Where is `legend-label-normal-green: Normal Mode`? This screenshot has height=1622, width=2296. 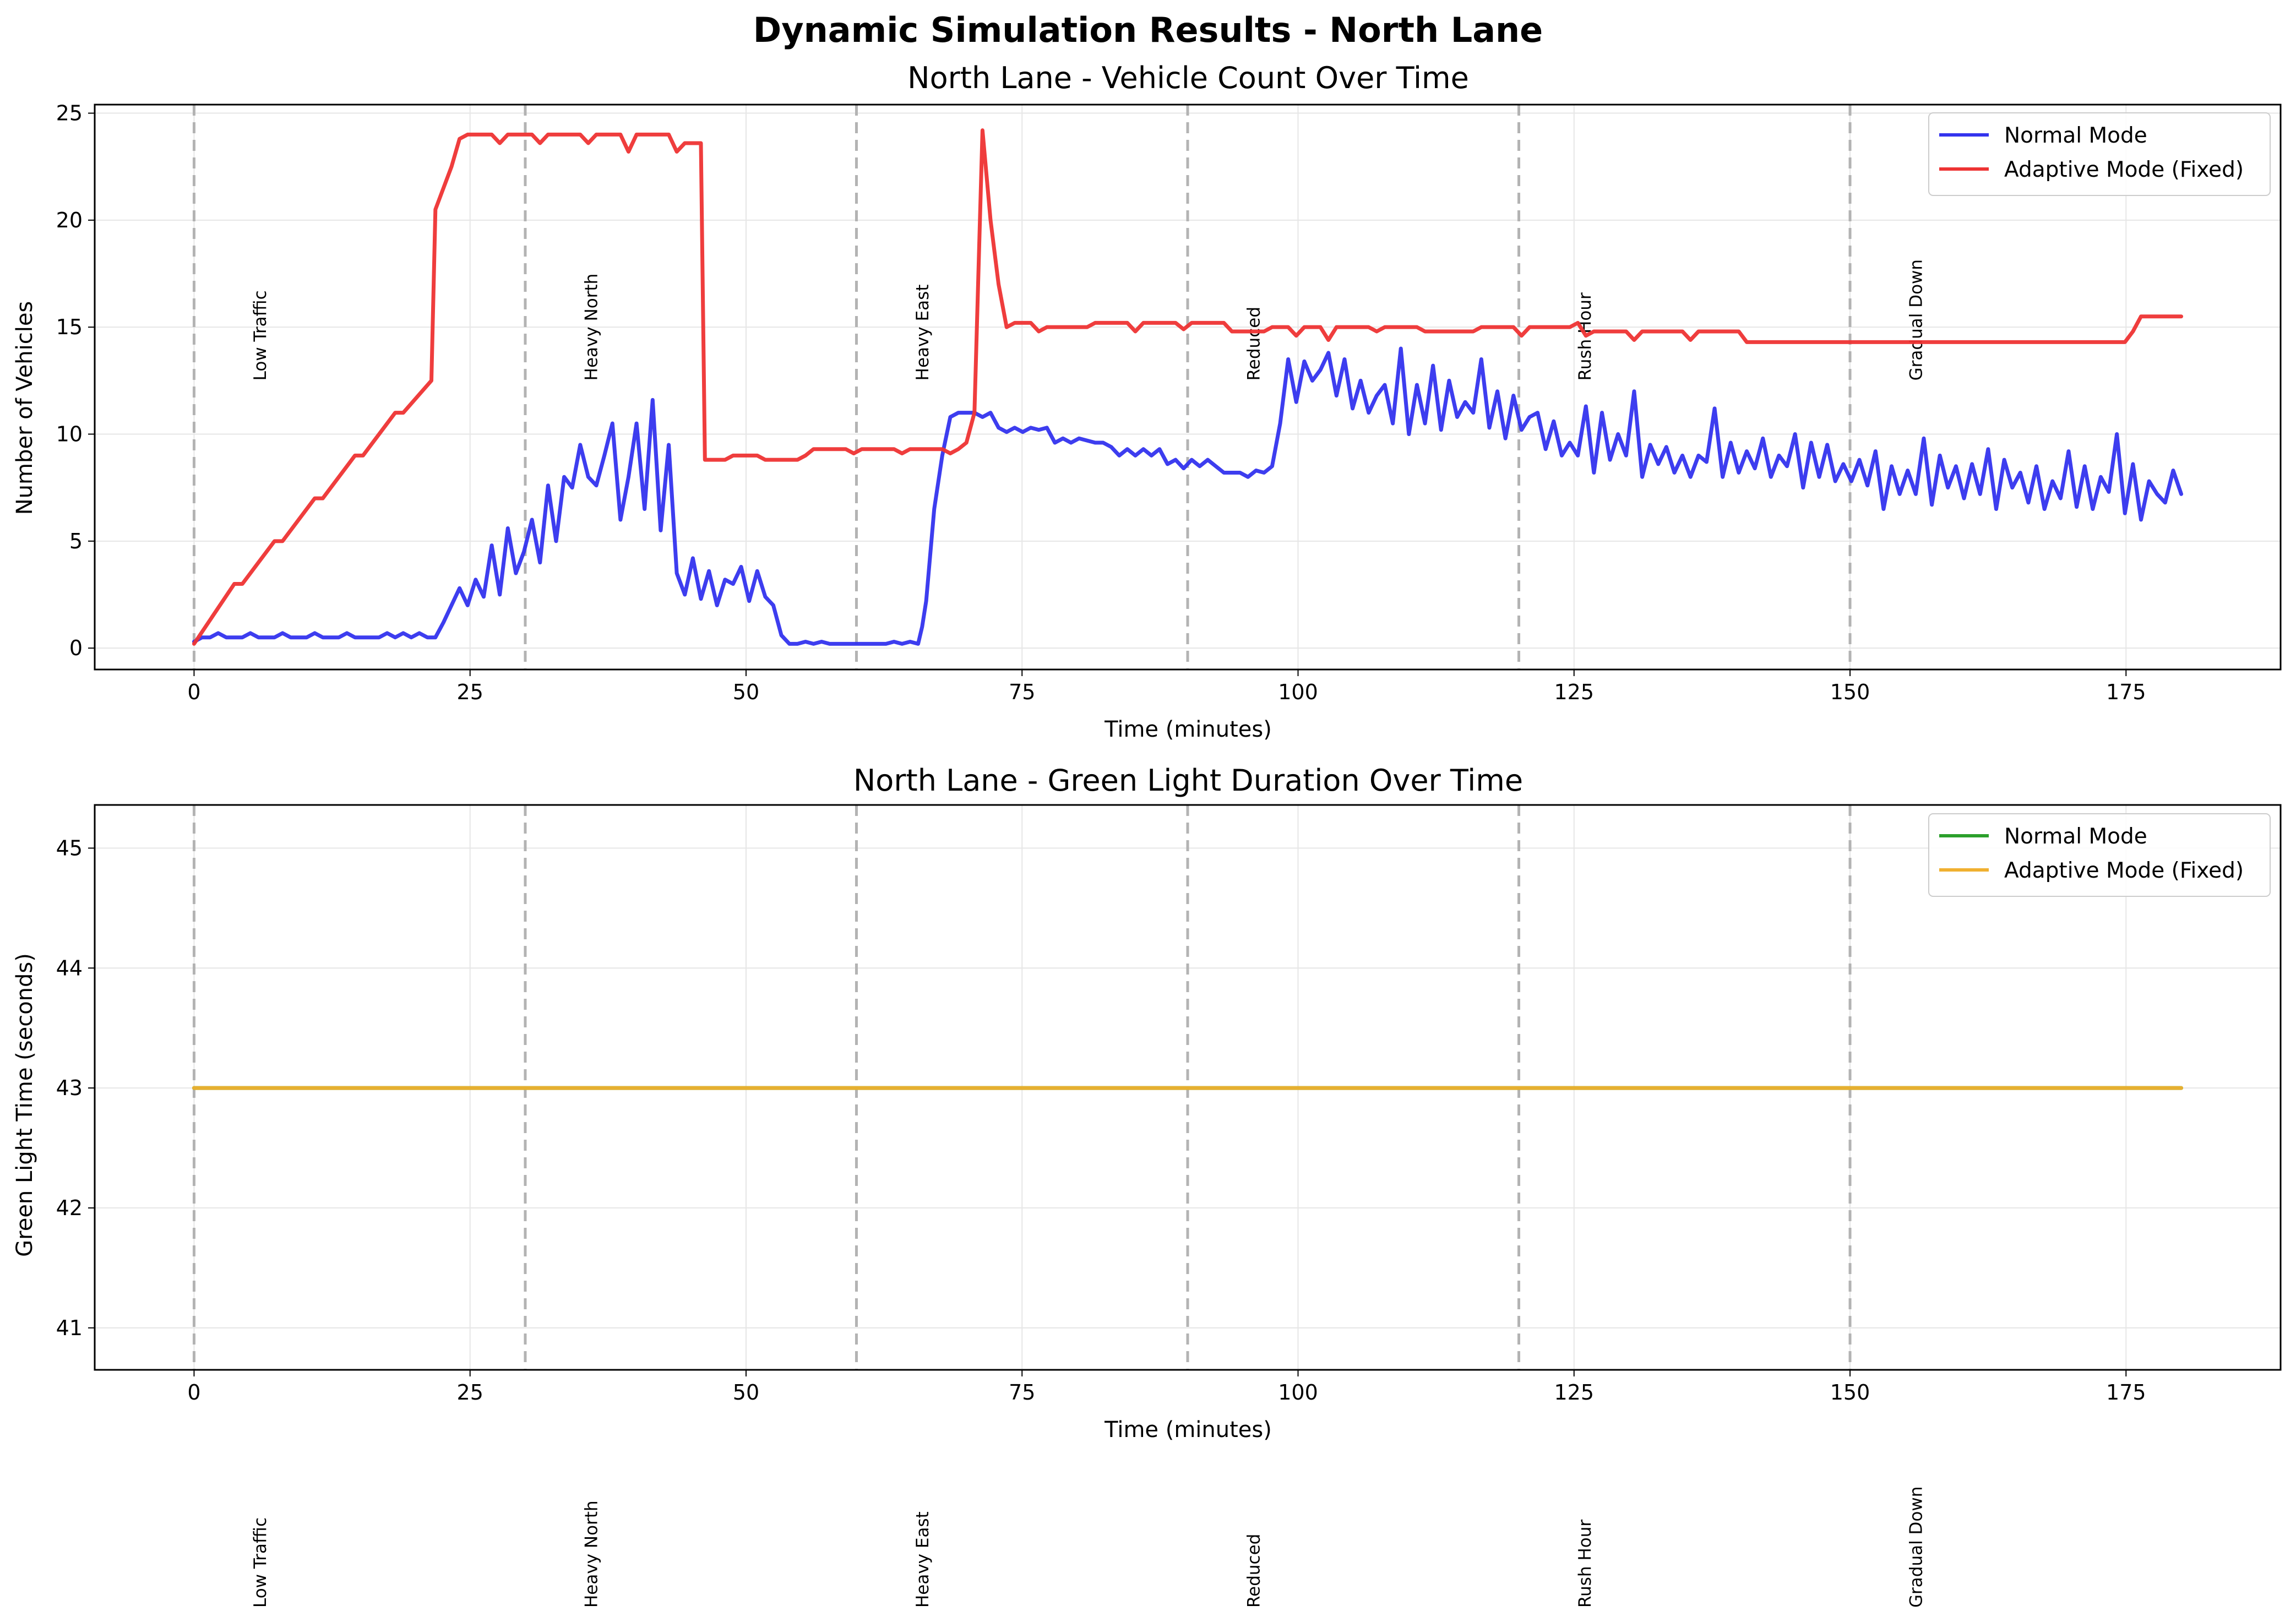 legend-label-normal-green: Normal Mode is located at coordinates (2075, 836).